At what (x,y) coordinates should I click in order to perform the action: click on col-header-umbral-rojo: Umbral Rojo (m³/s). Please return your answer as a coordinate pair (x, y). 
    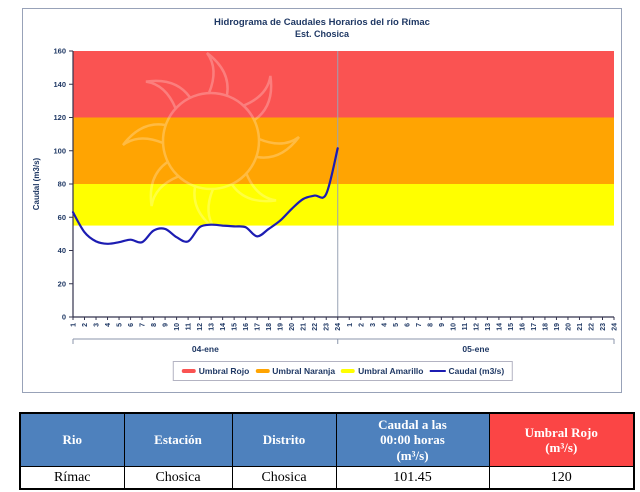
    Looking at the image, I should click on (561, 439).